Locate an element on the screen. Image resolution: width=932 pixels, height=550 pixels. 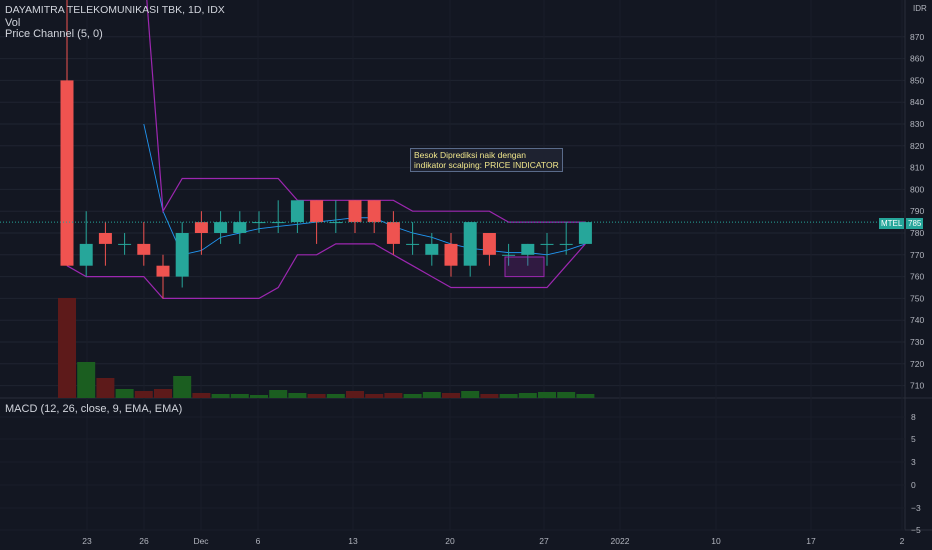
time-tick-label: 2 is located at coordinates (902, 541).